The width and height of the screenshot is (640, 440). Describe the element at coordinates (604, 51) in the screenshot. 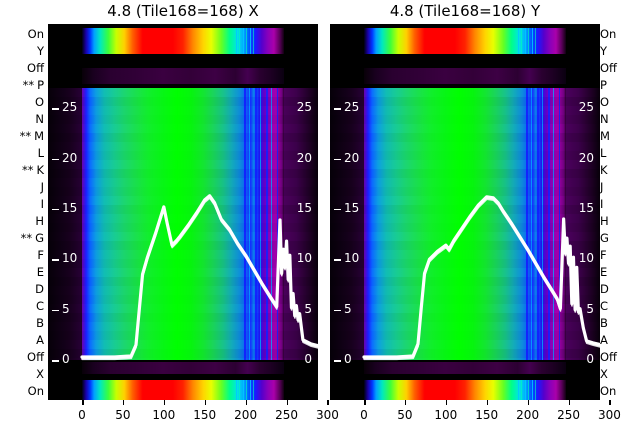

I see `category-right-y-1: Y` at that location.